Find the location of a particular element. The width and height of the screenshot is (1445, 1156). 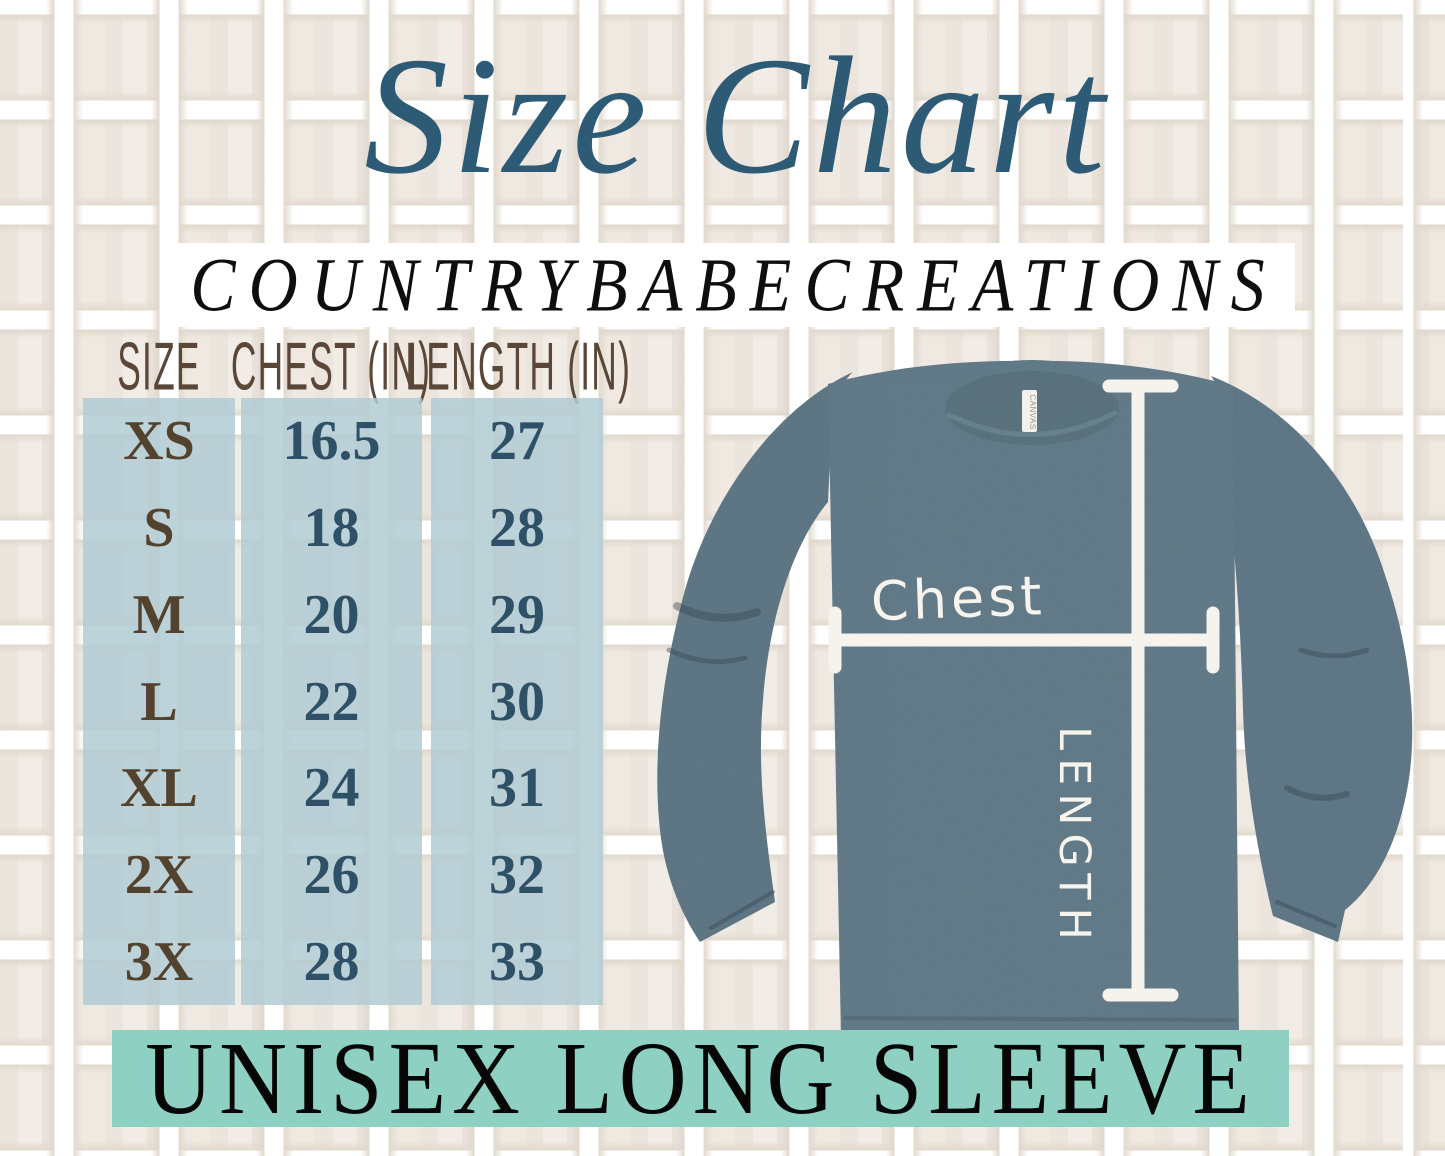

product-type-label: UNISEX LONG SLEEVE is located at coordinates (700, 1078).